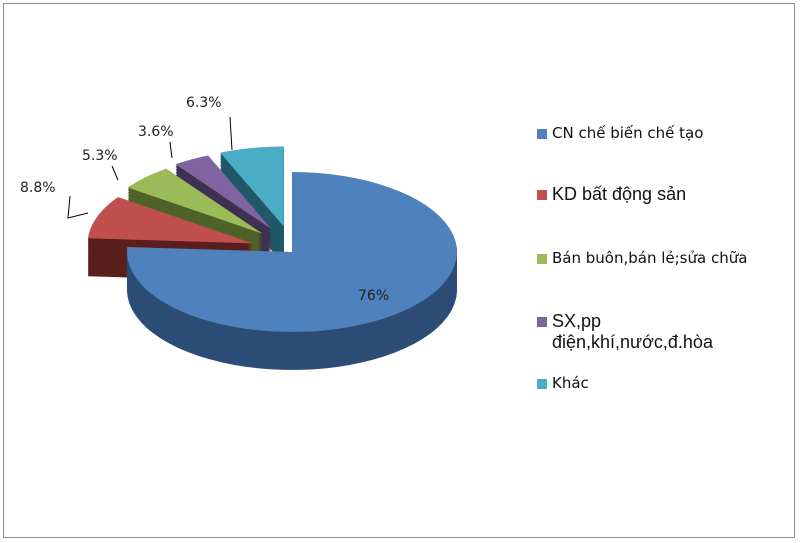 The height and width of the screenshot is (543, 800). What do you see at coordinates (38, 188) in the screenshot?
I see `data-label-1: 8.8%` at bounding box center [38, 188].